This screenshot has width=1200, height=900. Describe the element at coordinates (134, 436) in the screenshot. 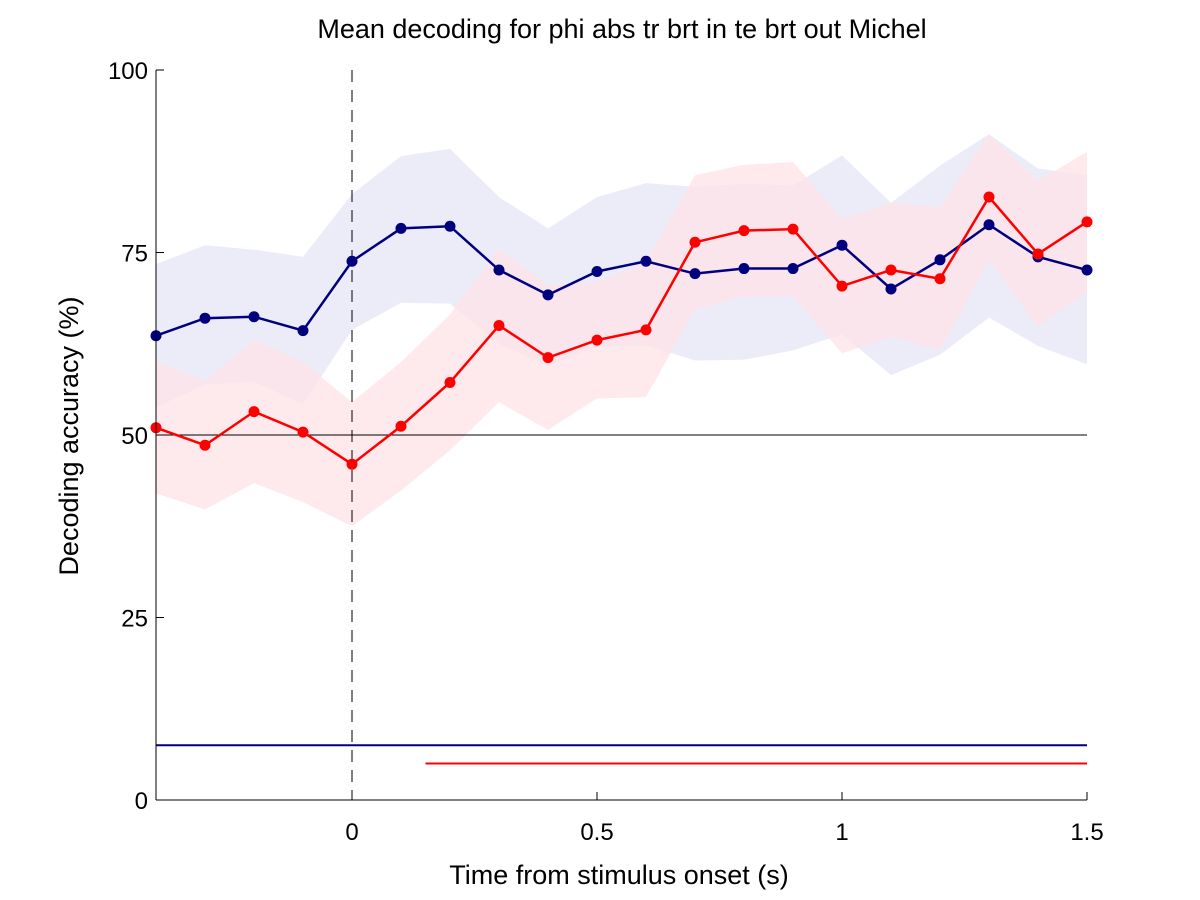

I see `y-tick-label: 50` at that location.